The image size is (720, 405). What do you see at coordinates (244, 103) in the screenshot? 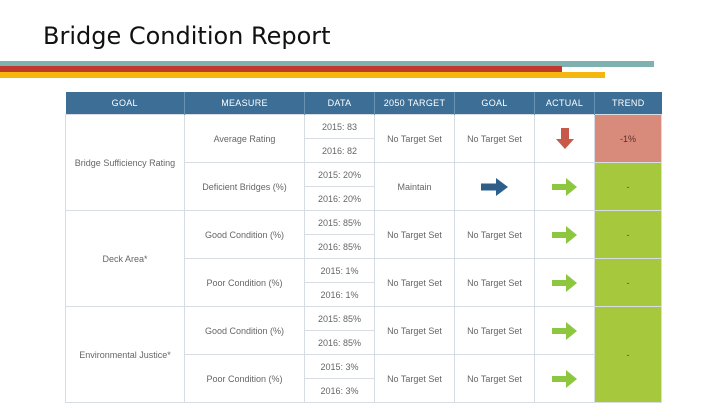
I see `header-measure: MEASURE` at bounding box center [244, 103].